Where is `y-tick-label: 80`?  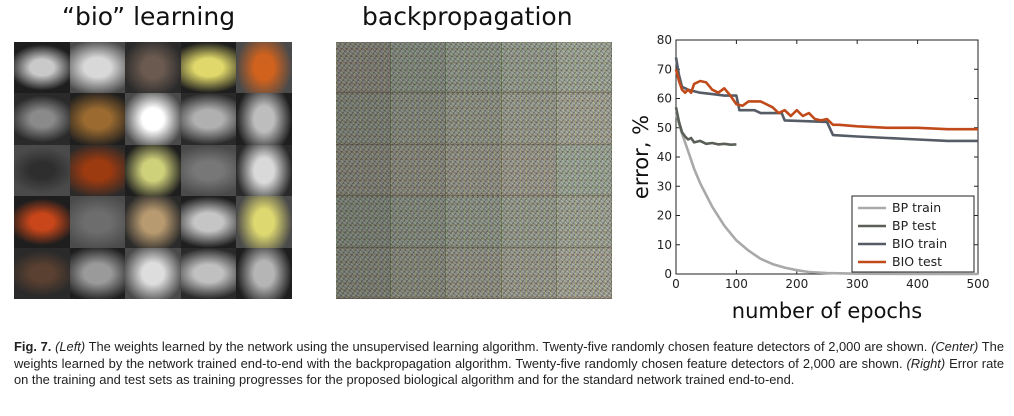 y-tick-label: 80 is located at coordinates (664, 40).